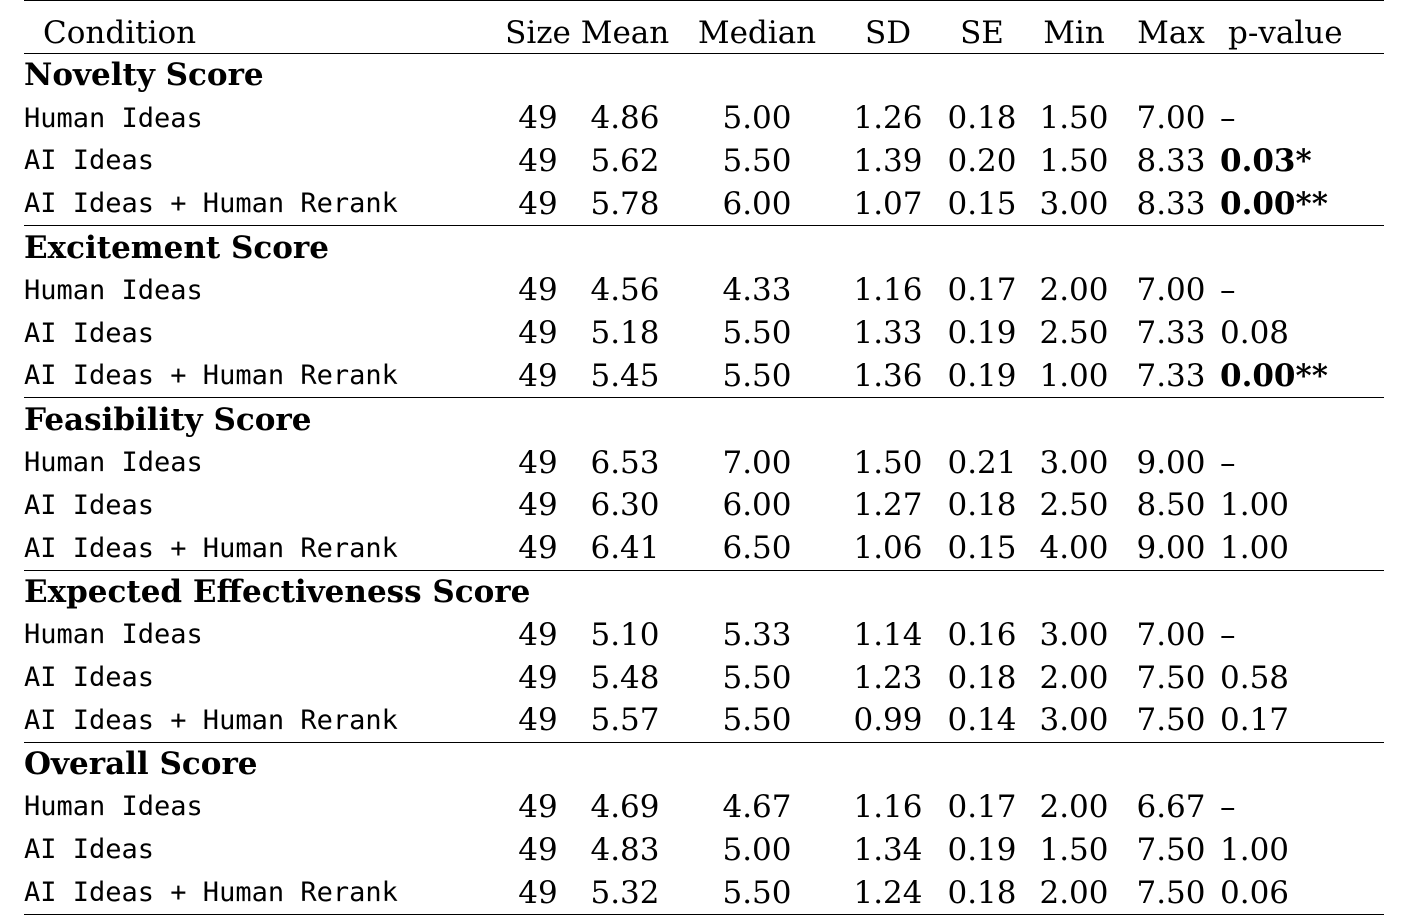 This screenshot has height=918, width=1417. Describe the element at coordinates (277, 591) in the screenshot. I see `section-title: Expected Effectiveness Score` at that location.